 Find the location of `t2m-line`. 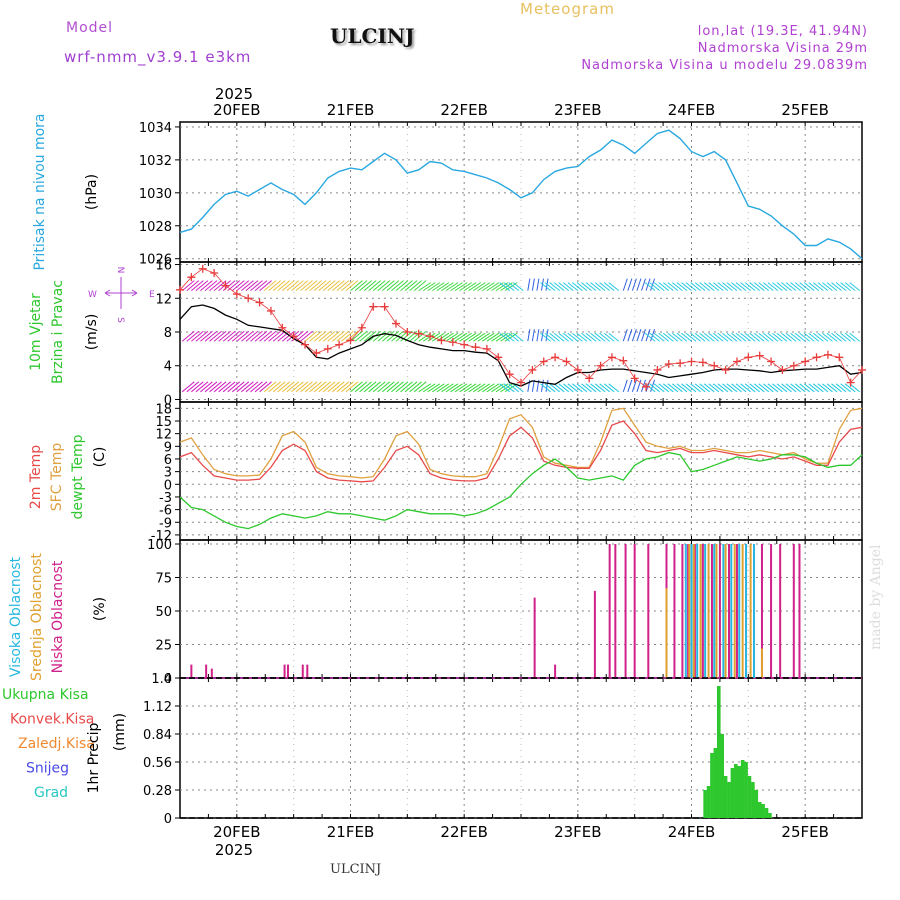

t2m-line is located at coordinates (521, 451).